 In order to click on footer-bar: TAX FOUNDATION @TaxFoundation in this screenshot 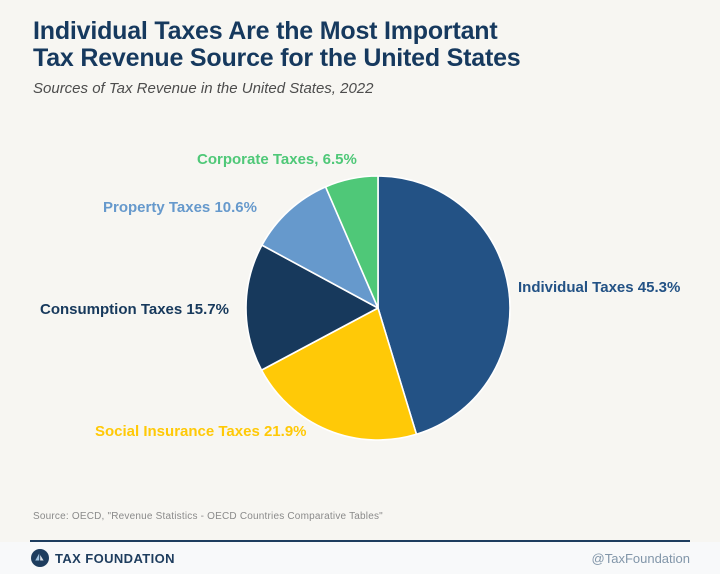, I will do `click(360, 558)`.